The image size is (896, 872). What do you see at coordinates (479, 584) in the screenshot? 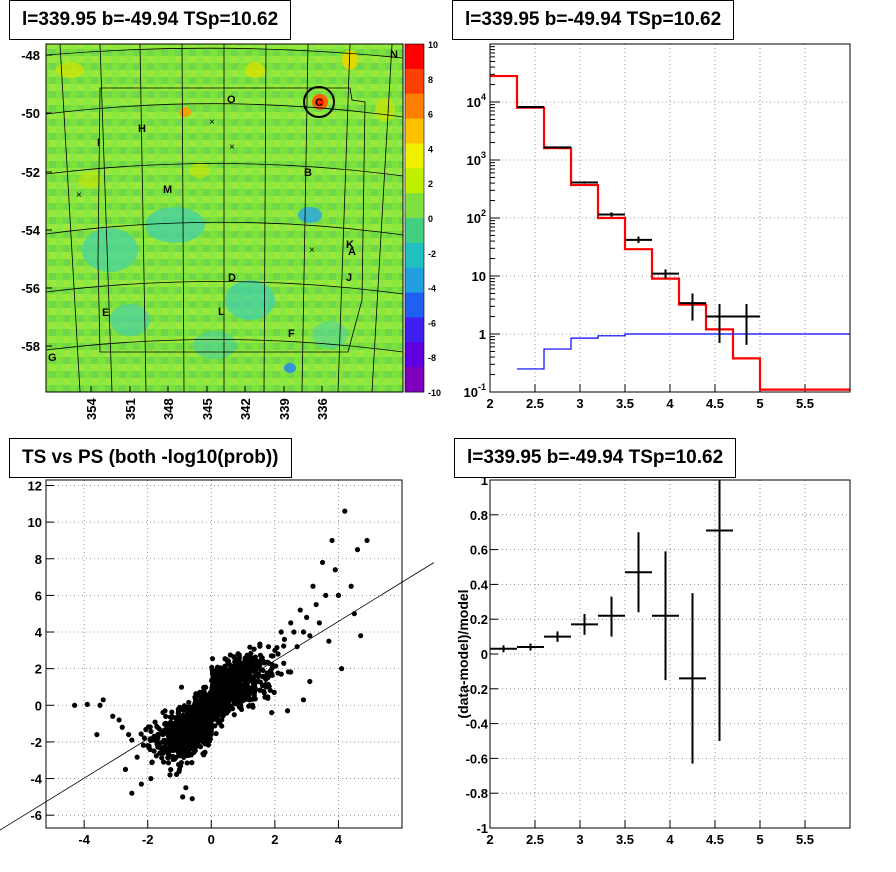
I see `residual-y-tick-label: 0.4` at bounding box center [479, 584].